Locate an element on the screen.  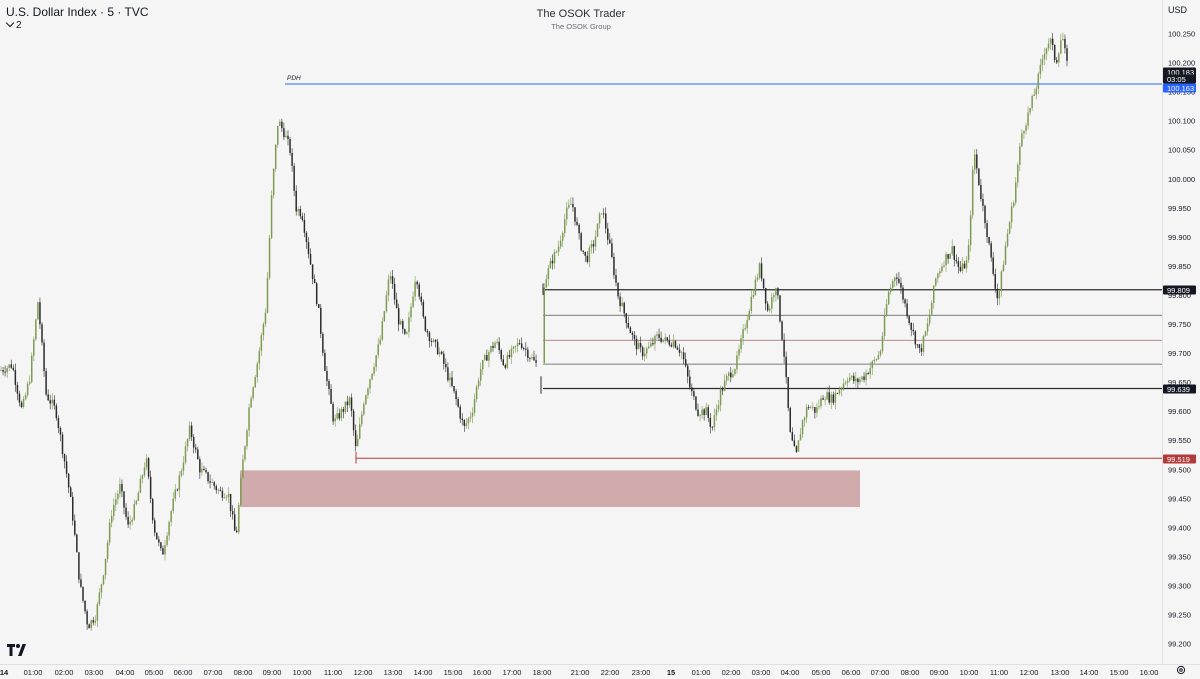
price-tick-label: 100.200 is located at coordinates (1181, 63).